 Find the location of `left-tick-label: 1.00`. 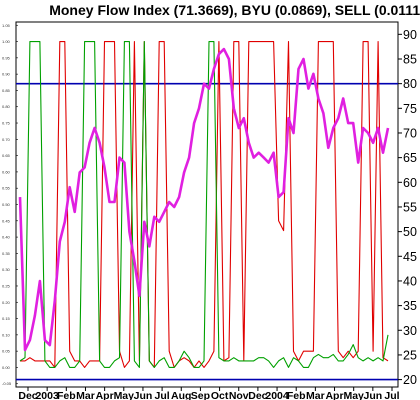

left-tick-label: 1.00 is located at coordinates (6, 41).